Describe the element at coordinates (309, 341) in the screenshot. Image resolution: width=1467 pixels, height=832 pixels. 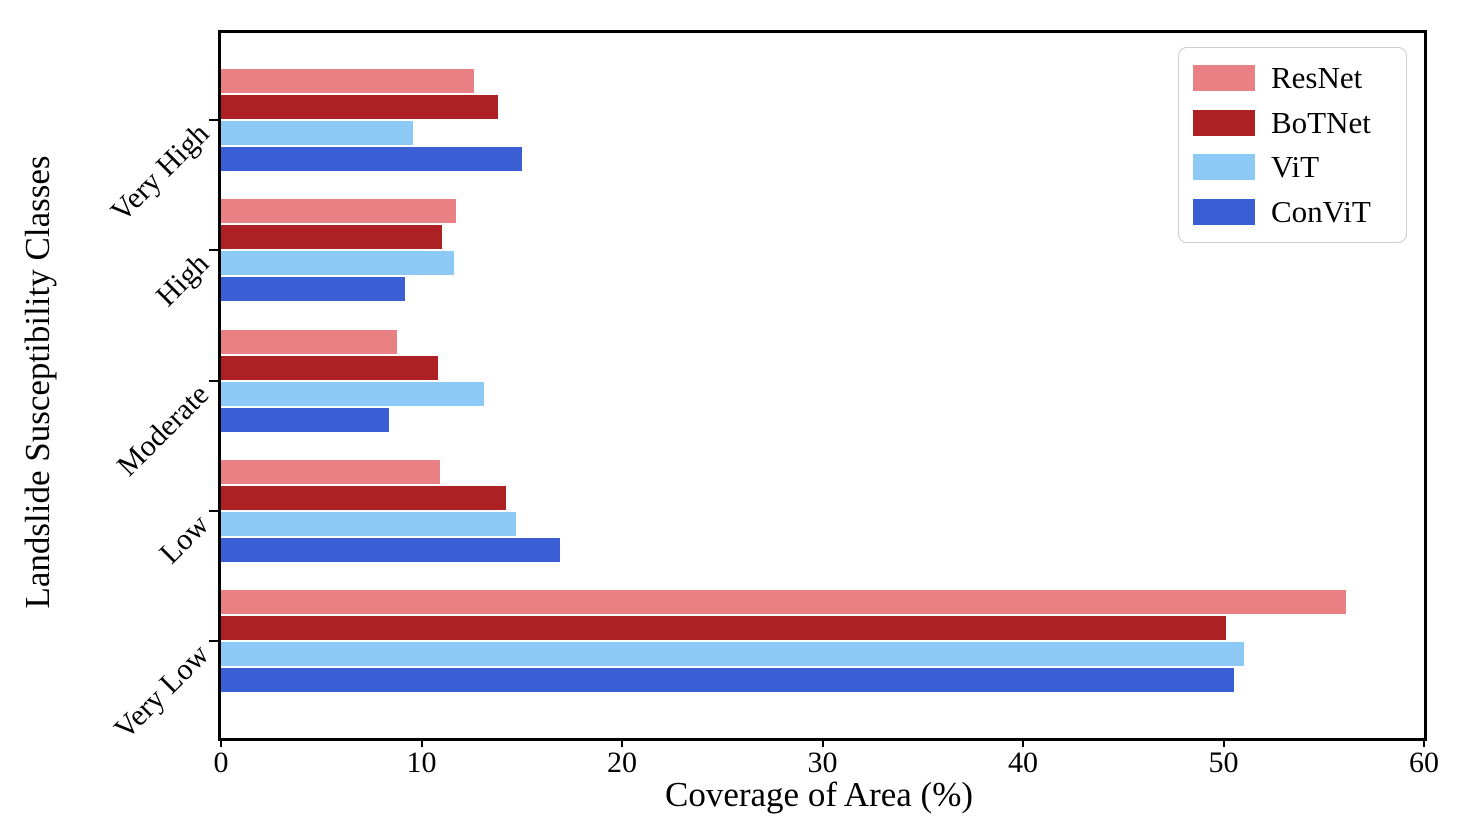
I see `bar-resnet-moderate` at that location.